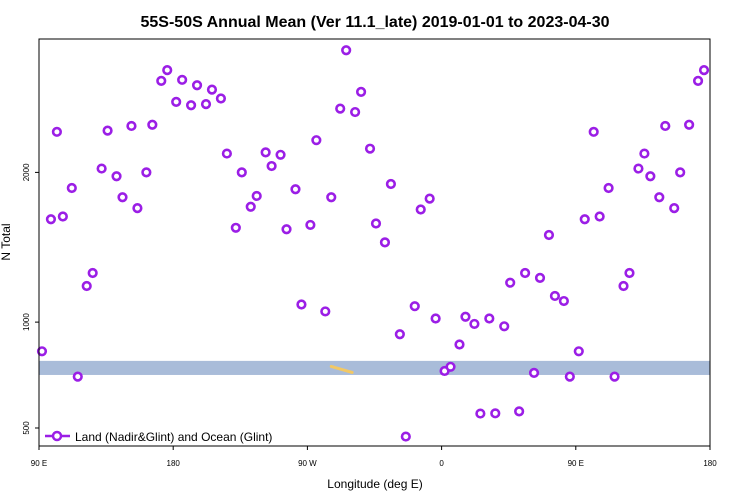 This screenshot has width=750, height=500. What do you see at coordinates (6, 241) in the screenshot?
I see `y-axis-label: N Total` at bounding box center [6, 241].